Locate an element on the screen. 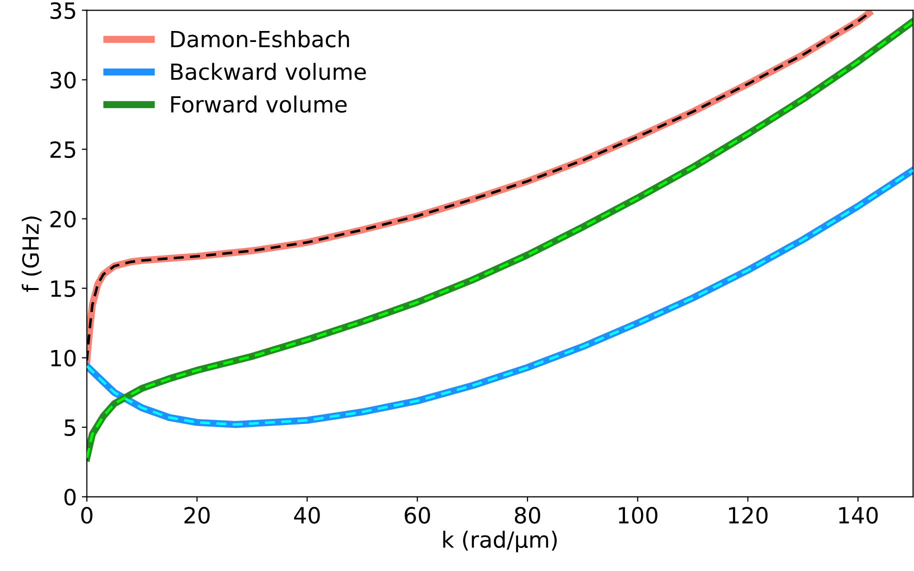 This screenshot has width=914, height=571. y-tick-label: 25 is located at coordinates (63, 149).